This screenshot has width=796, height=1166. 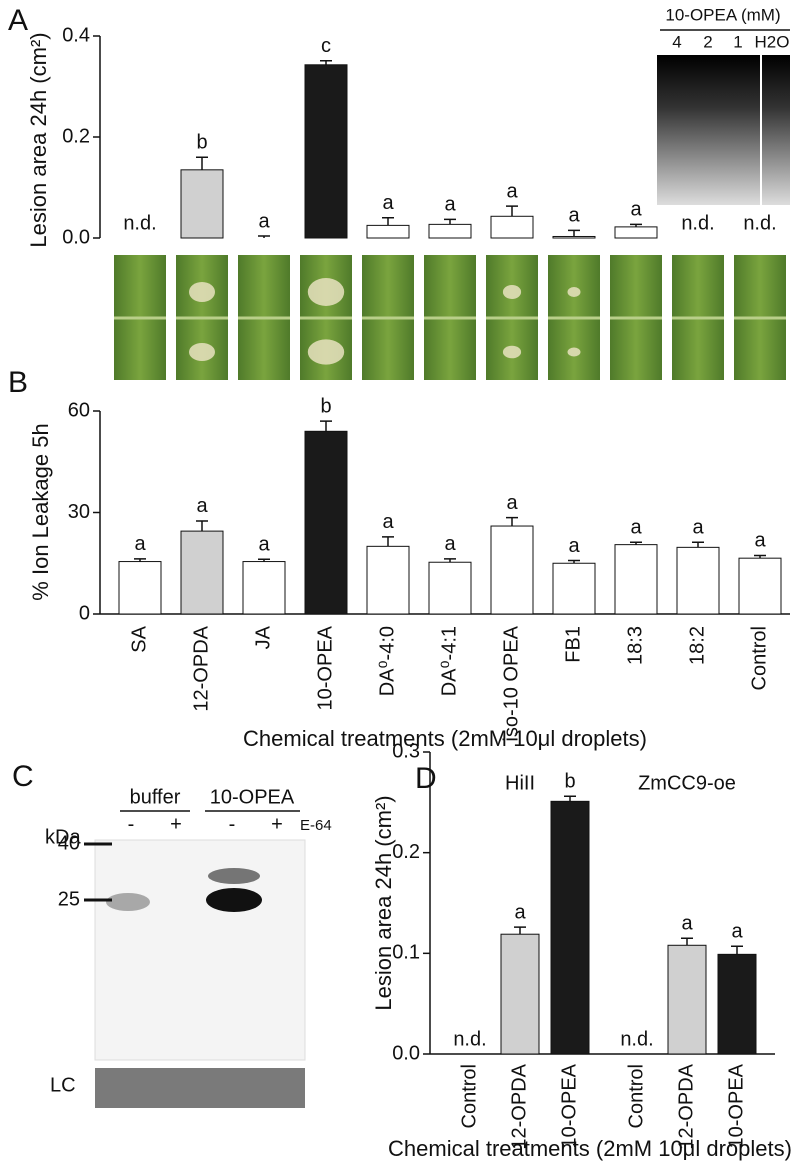 What do you see at coordinates (23, 776) in the screenshot?
I see `panel-label: C` at bounding box center [23, 776].